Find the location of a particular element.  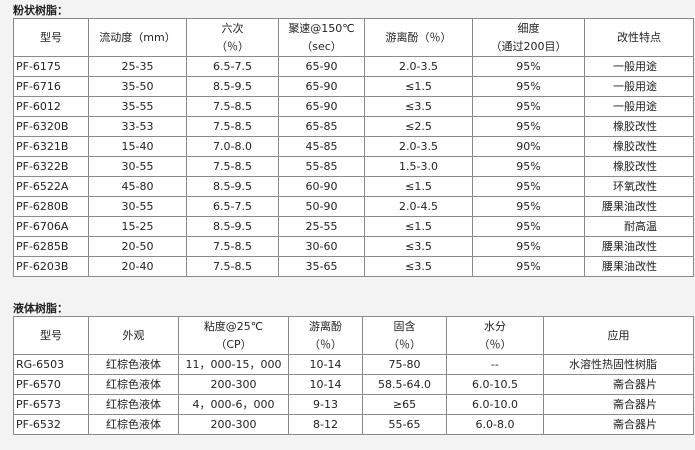

table-cell: 水溶性热固性树脂 is located at coordinates (618, 364).